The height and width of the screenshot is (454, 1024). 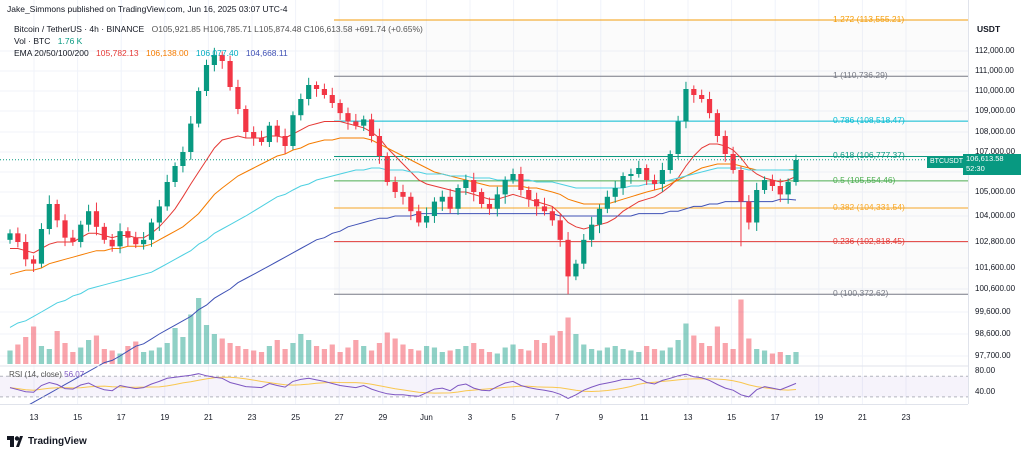 I want to click on price-tick: 102,800.00, so click(x=995, y=241).